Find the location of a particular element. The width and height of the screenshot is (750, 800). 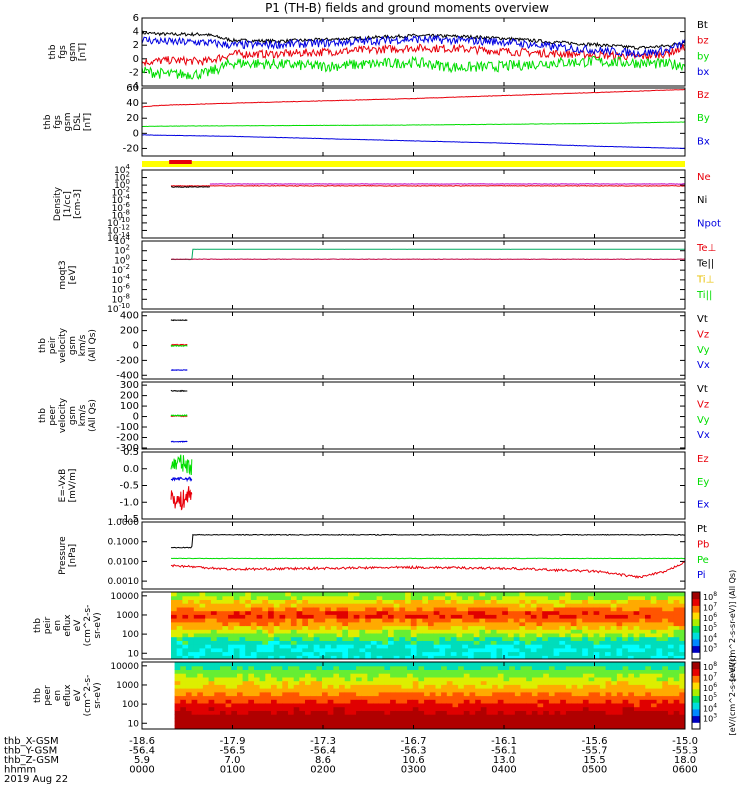

axis-row-value: -56.5 is located at coordinates (233, 751).